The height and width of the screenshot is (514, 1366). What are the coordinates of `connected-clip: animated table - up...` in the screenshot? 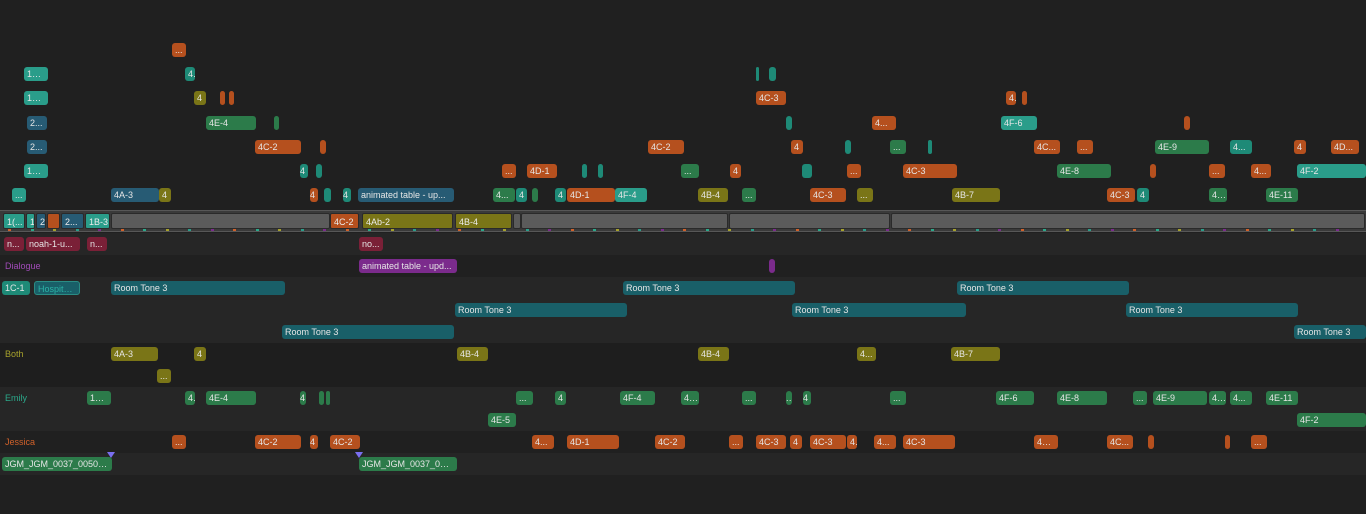 It's located at (406, 195).